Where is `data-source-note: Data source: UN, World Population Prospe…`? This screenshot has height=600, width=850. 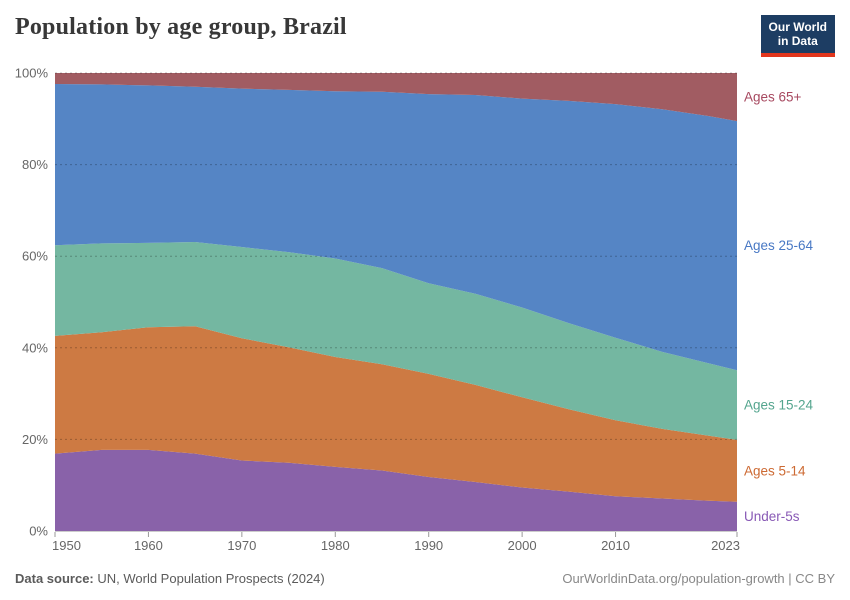
data-source-note: Data source: UN, World Population Prospe… is located at coordinates (170, 578).